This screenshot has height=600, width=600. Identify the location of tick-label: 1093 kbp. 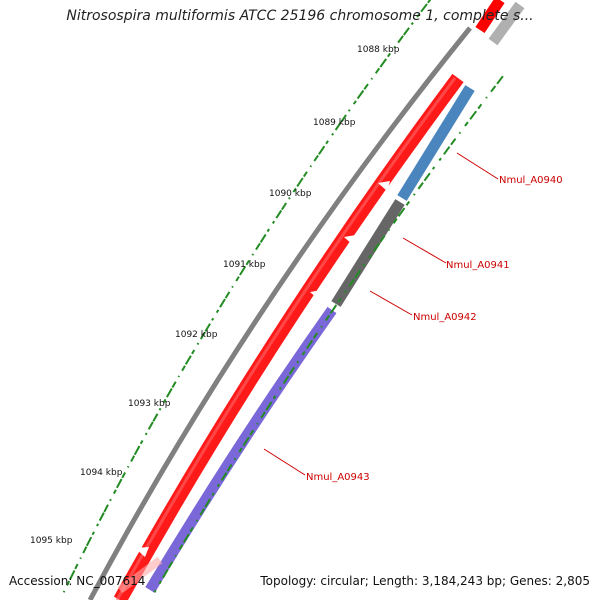
(149, 404).